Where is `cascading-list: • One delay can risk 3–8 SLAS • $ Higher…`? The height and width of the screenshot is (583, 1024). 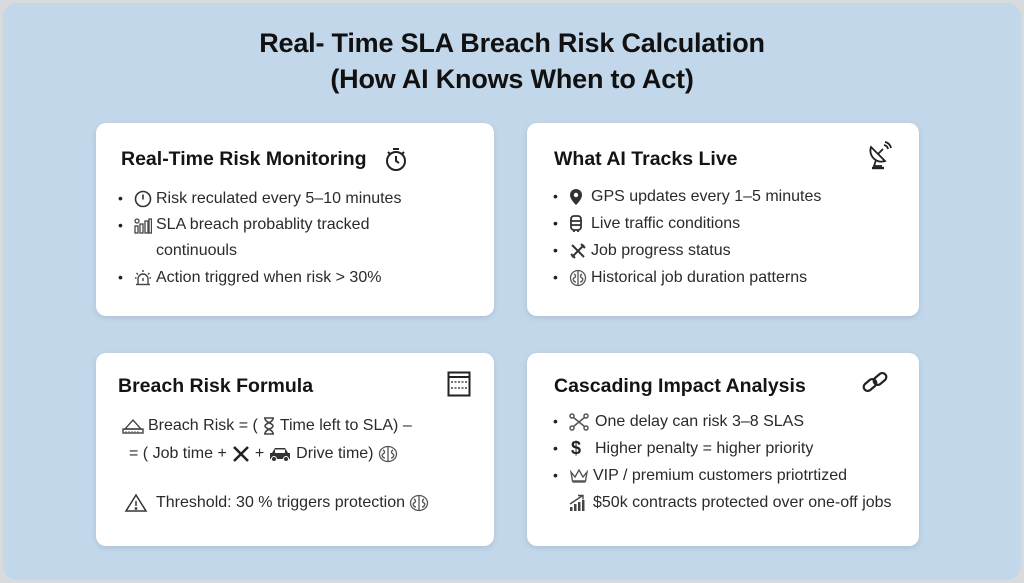
cascading-list: • One delay can risk 3–8 SLAS • $ Higher… is located at coordinates (722, 462).